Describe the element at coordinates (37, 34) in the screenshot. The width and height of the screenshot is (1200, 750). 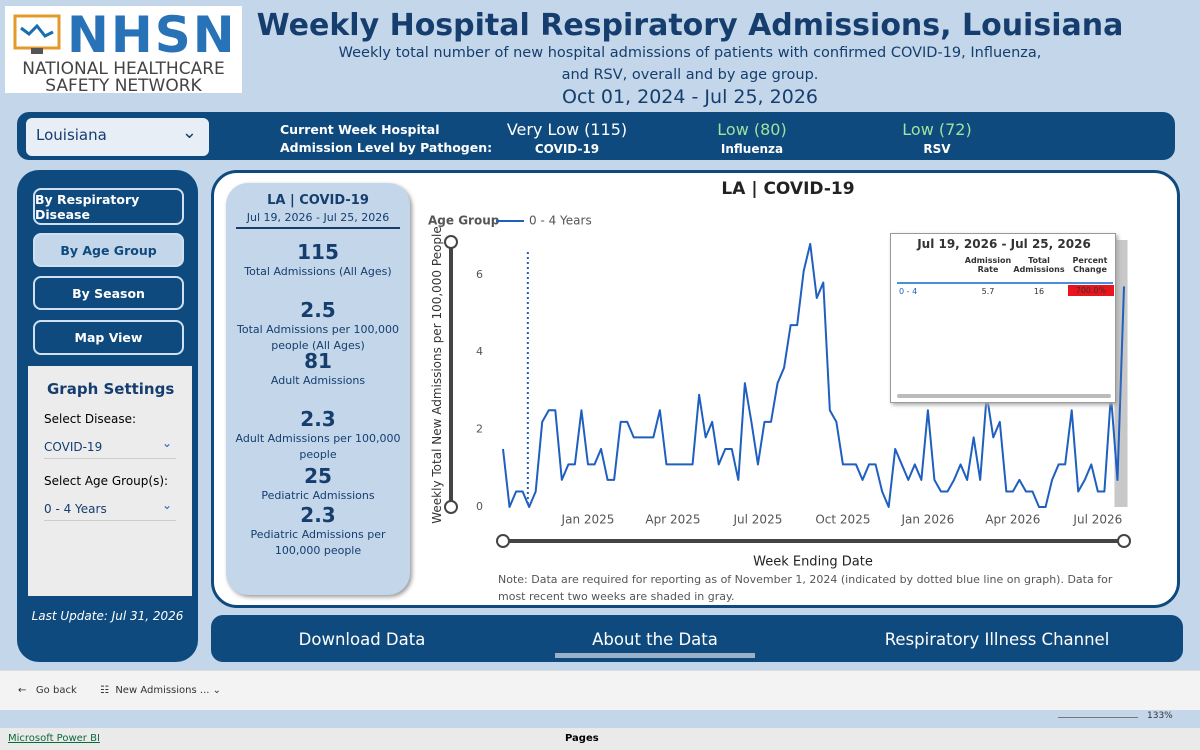
I see `logo-icon` at that location.